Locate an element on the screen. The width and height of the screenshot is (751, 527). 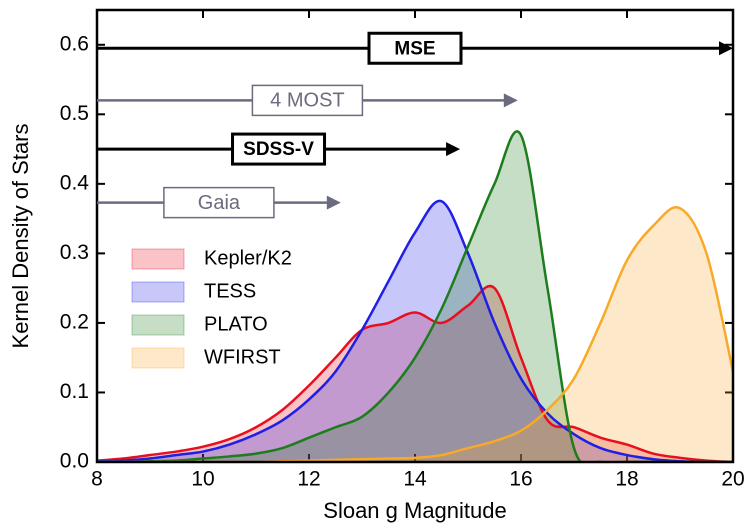
range-label: Gaia is located at coordinates (219, 203).